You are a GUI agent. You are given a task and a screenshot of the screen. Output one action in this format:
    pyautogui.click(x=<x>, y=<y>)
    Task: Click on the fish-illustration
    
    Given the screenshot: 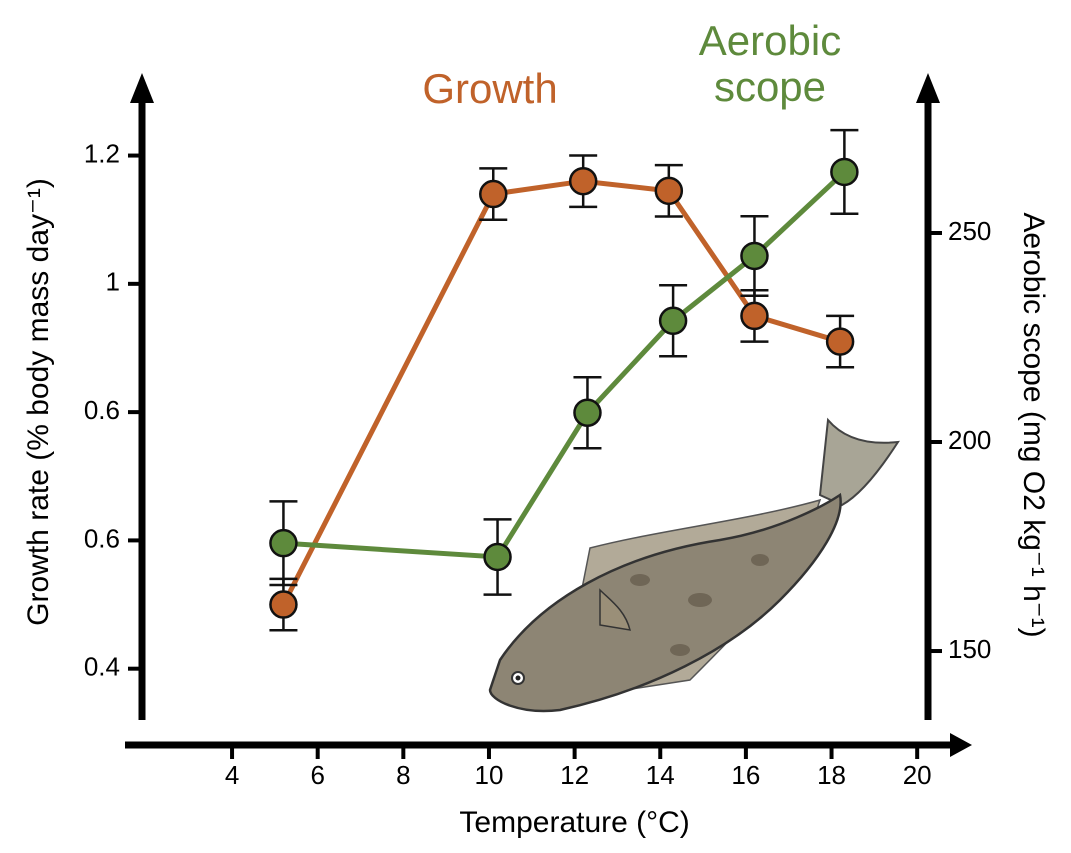 What is the action you would take?
    pyautogui.click(x=694, y=565)
    